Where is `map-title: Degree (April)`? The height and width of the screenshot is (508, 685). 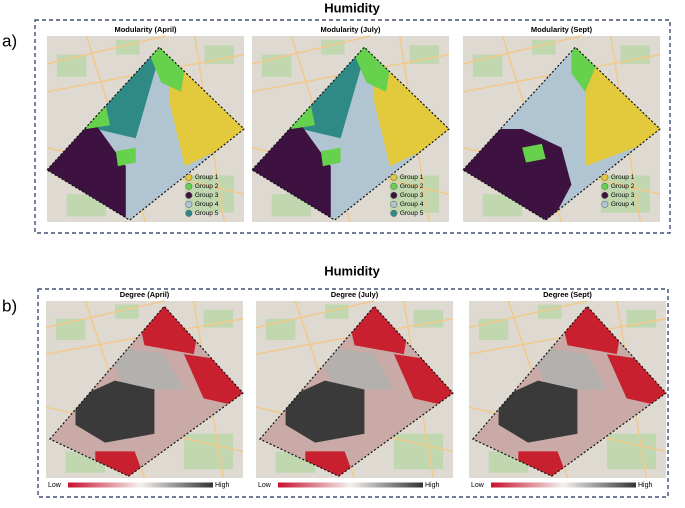 map-title: Degree (April) is located at coordinates (145, 294).